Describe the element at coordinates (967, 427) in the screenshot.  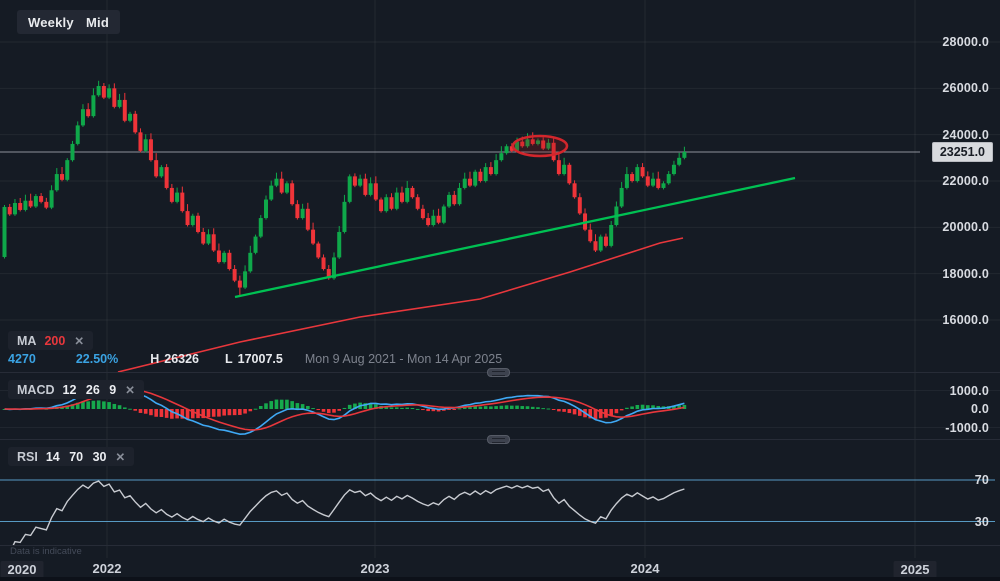
I see `axis-tick: -1000.0` at that location.